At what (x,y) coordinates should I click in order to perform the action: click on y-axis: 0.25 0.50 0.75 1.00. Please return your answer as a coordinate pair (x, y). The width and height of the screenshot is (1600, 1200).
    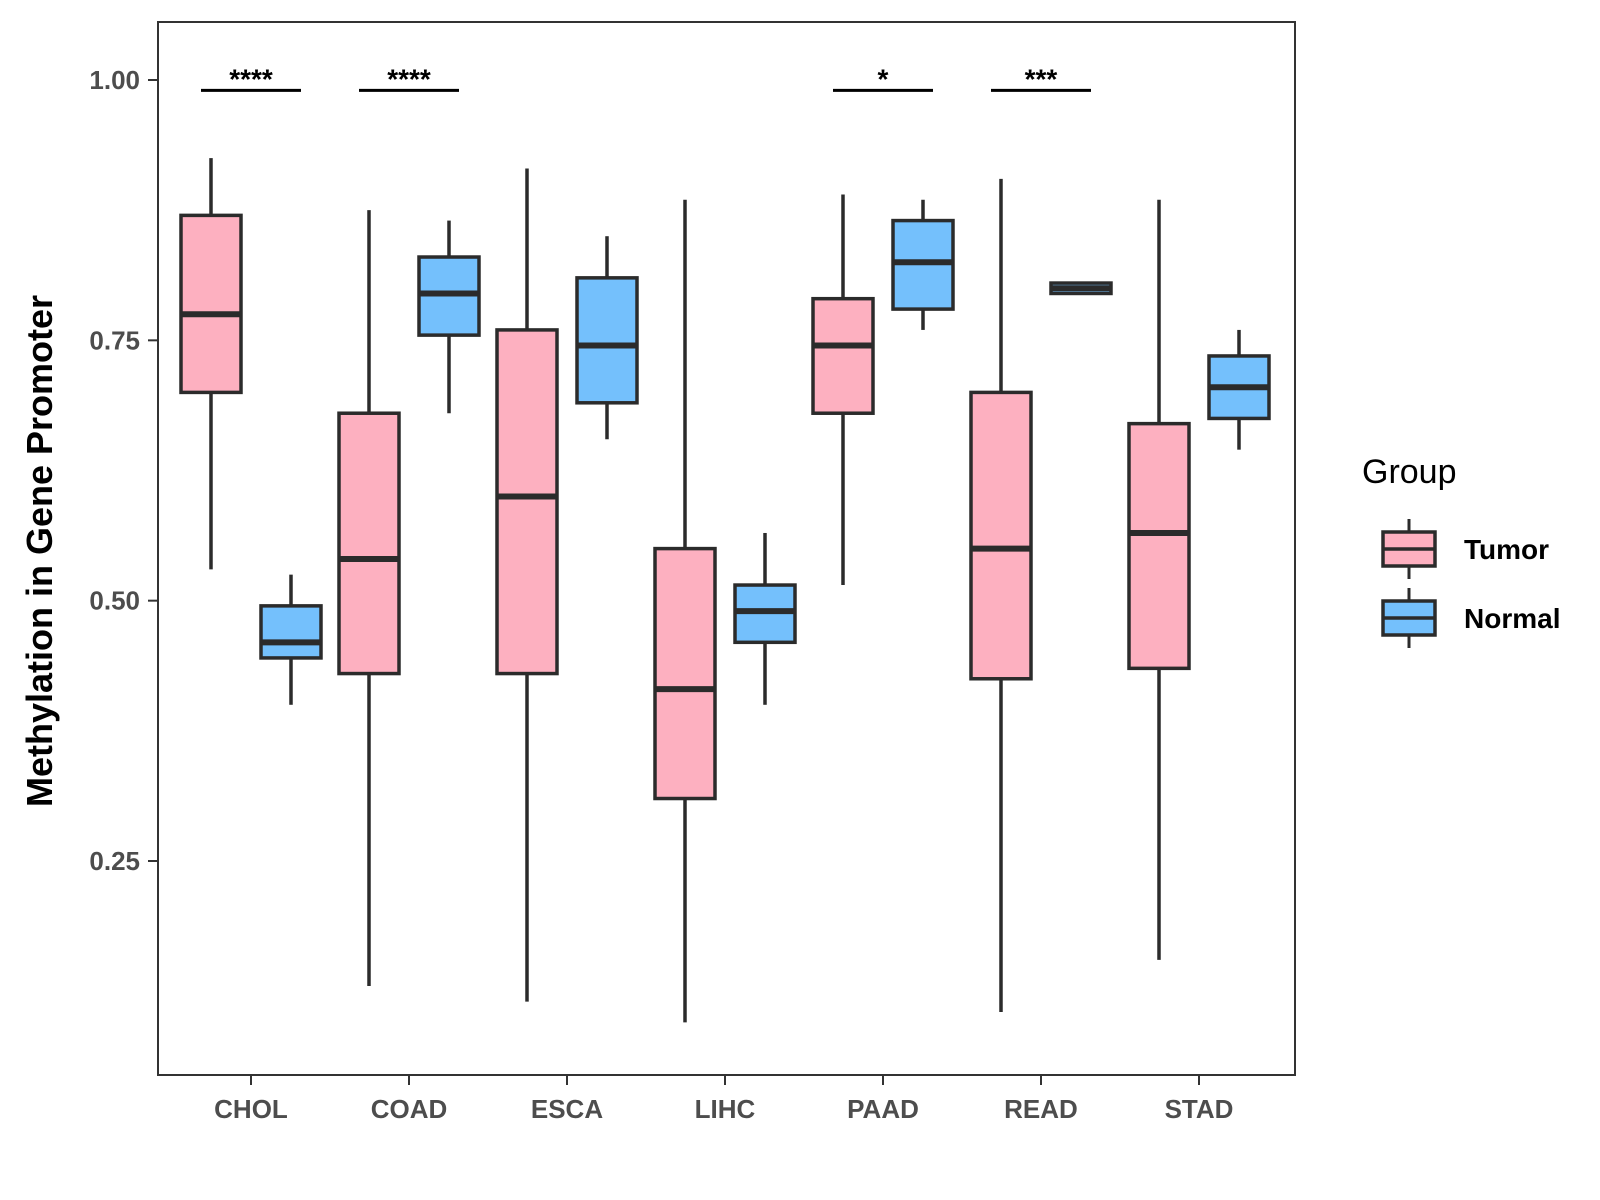
    Looking at the image, I should click on (123, 470).